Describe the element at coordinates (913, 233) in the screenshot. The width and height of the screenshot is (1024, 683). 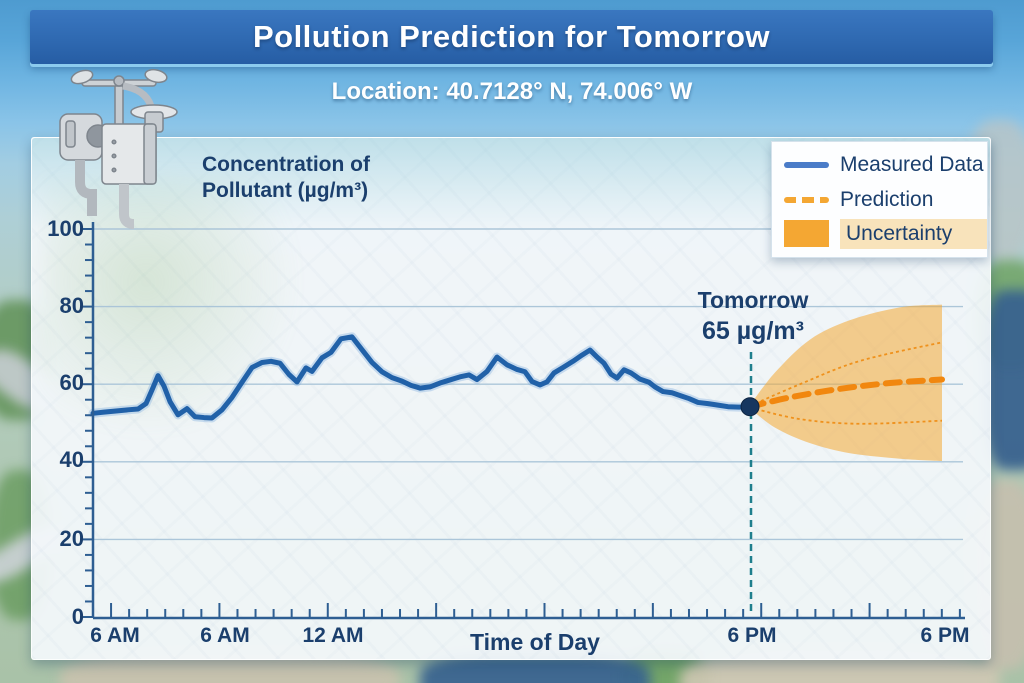
I see `legend-label: Uncertainty` at that location.